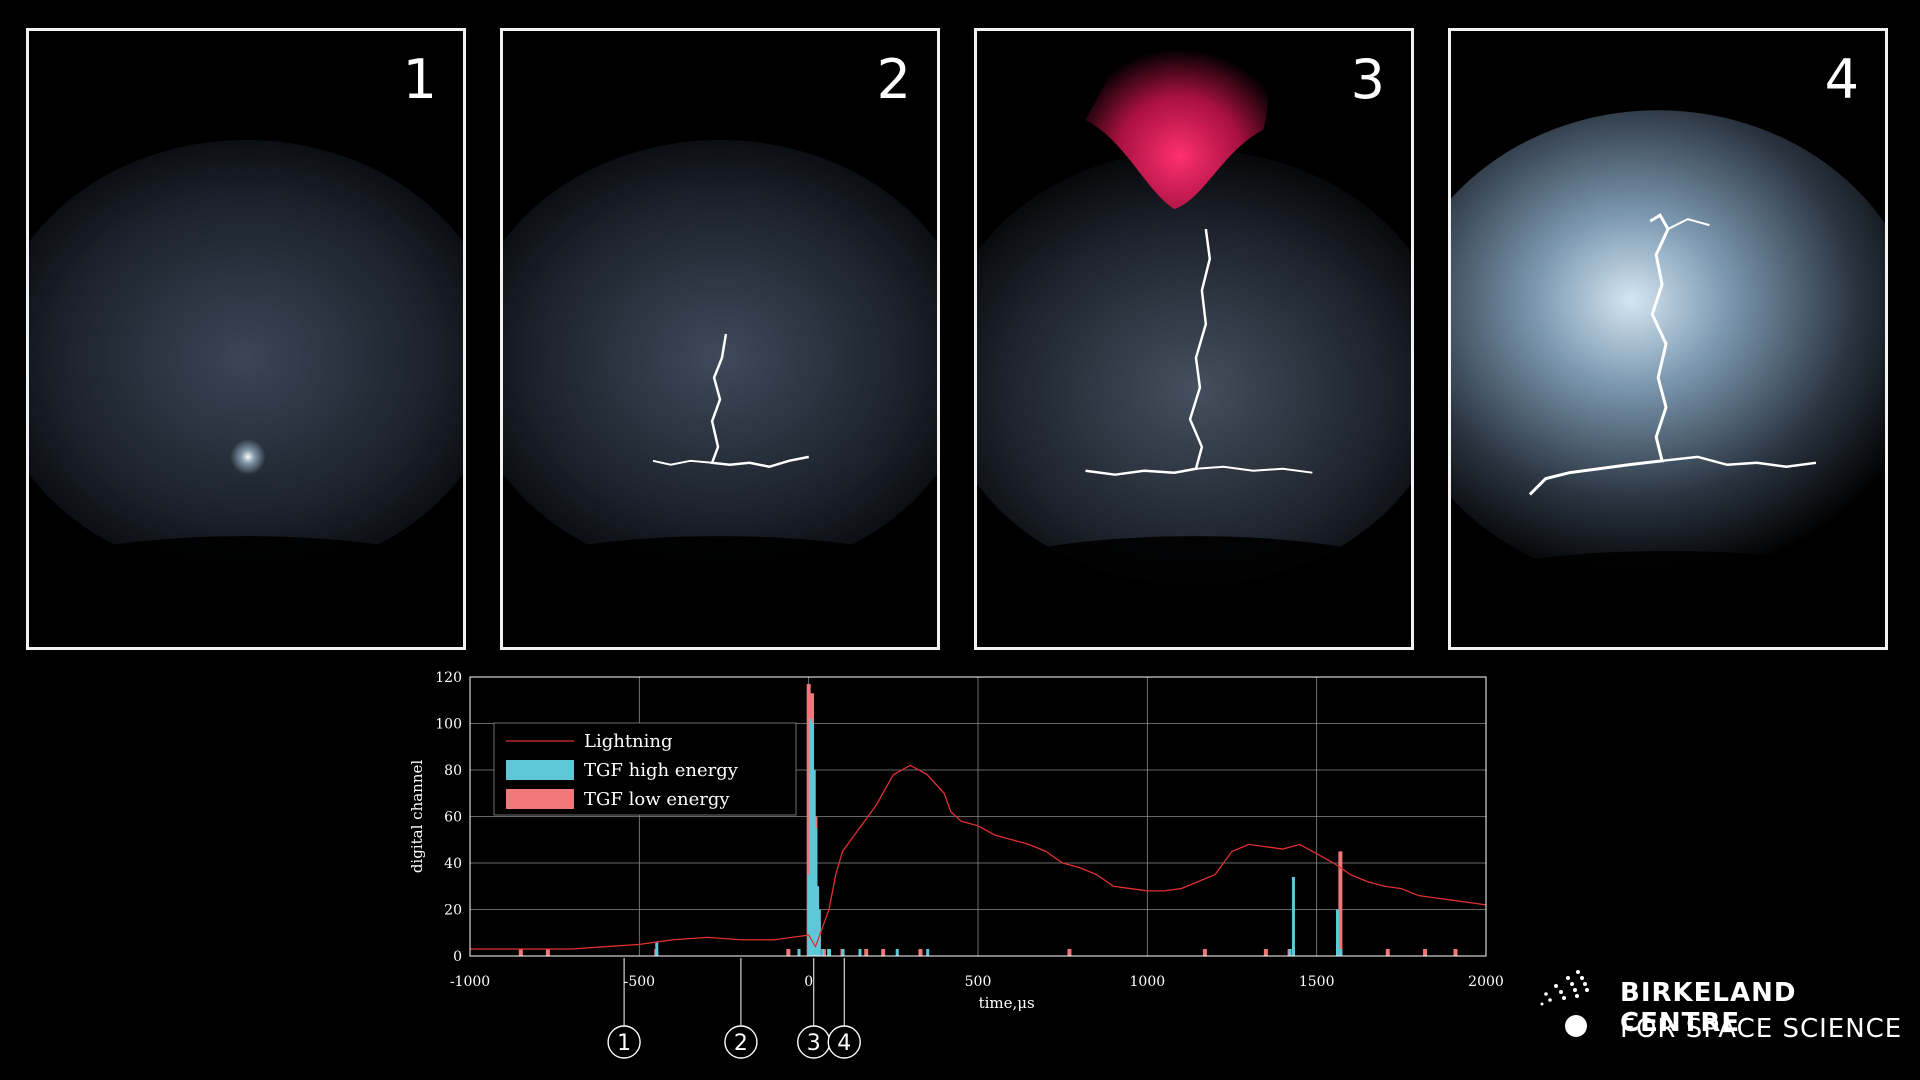  I want to click on panel-number: 1, so click(419, 79).